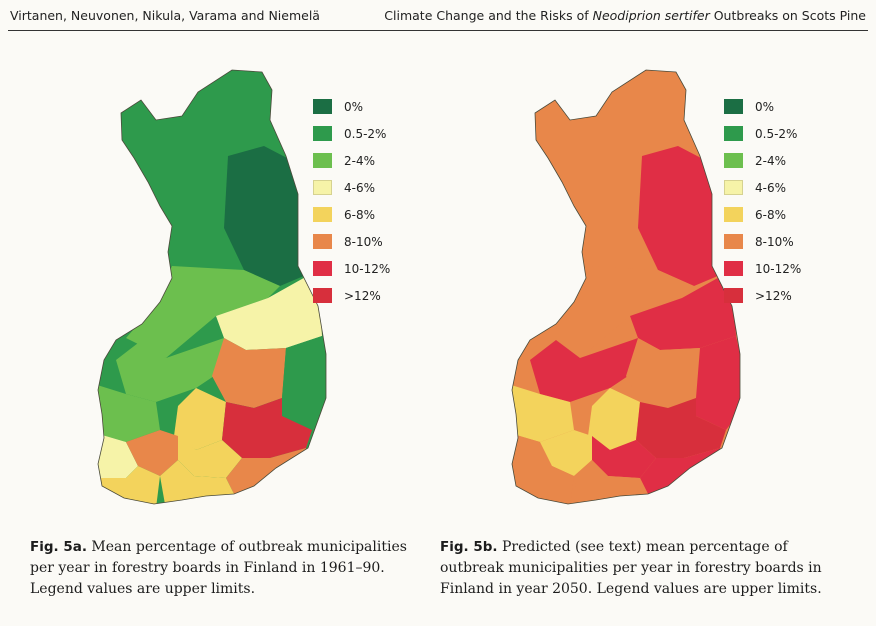 Image resolution: width=876 pixels, height=626 pixels. I want to click on caption-fig-5a-label: Fig. 5a., so click(58, 547).